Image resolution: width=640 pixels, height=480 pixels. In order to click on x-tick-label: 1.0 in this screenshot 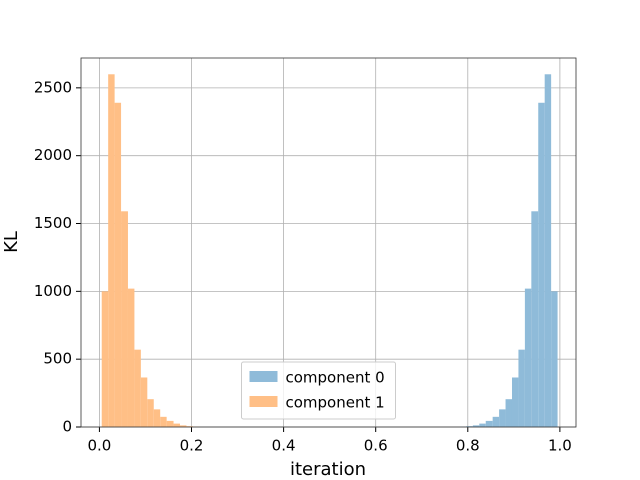, I will do `click(560, 446)`.